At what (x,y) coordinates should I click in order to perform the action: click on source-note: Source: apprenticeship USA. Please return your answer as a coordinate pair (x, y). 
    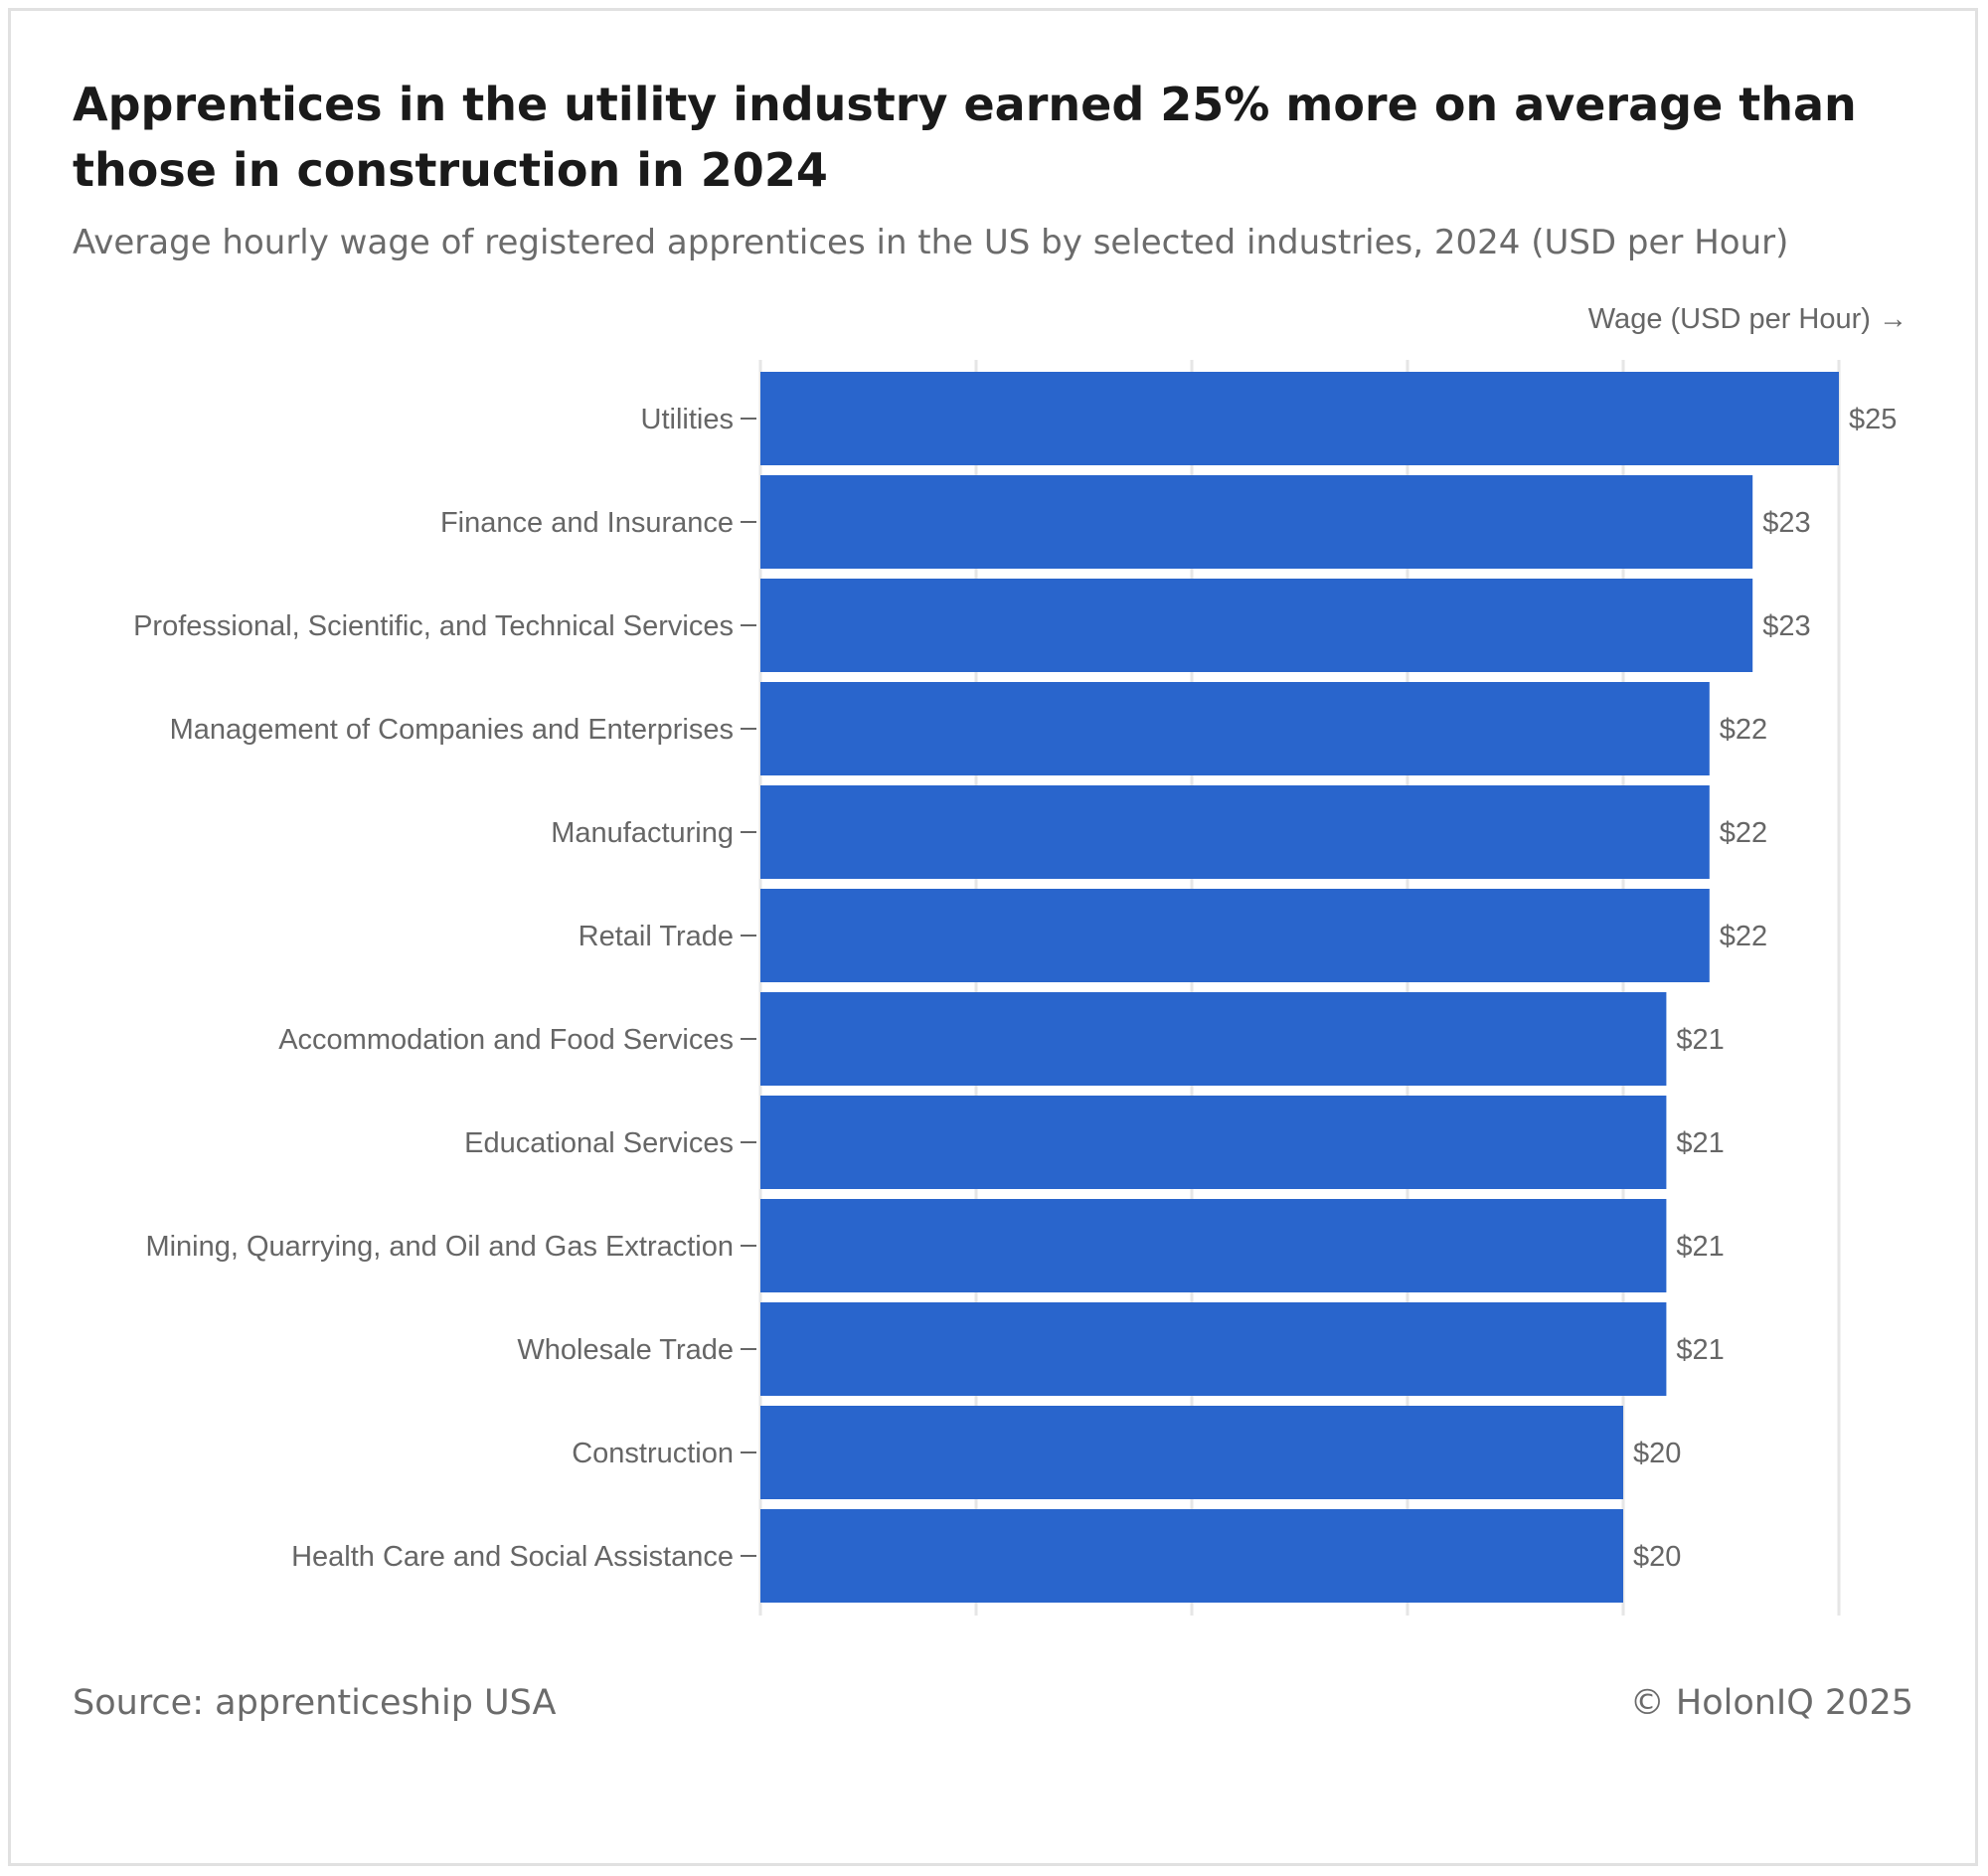
    Looking at the image, I should click on (315, 1703).